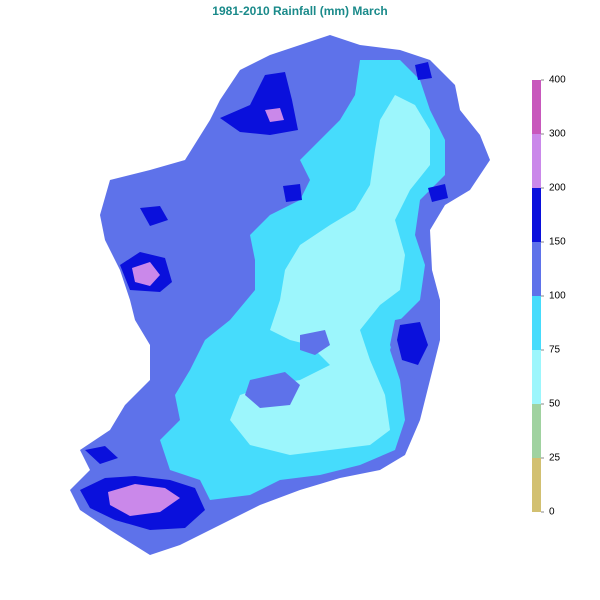 The height and width of the screenshot is (600, 600). Describe the element at coordinates (299, 11) in the screenshot. I see `map-title: 1981-2010 Rainfall (mm) March` at that location.